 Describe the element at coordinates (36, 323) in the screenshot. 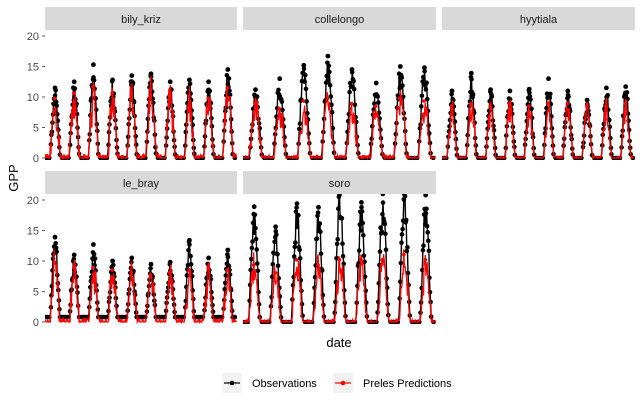

I see `y-tick-label: 0` at that location.